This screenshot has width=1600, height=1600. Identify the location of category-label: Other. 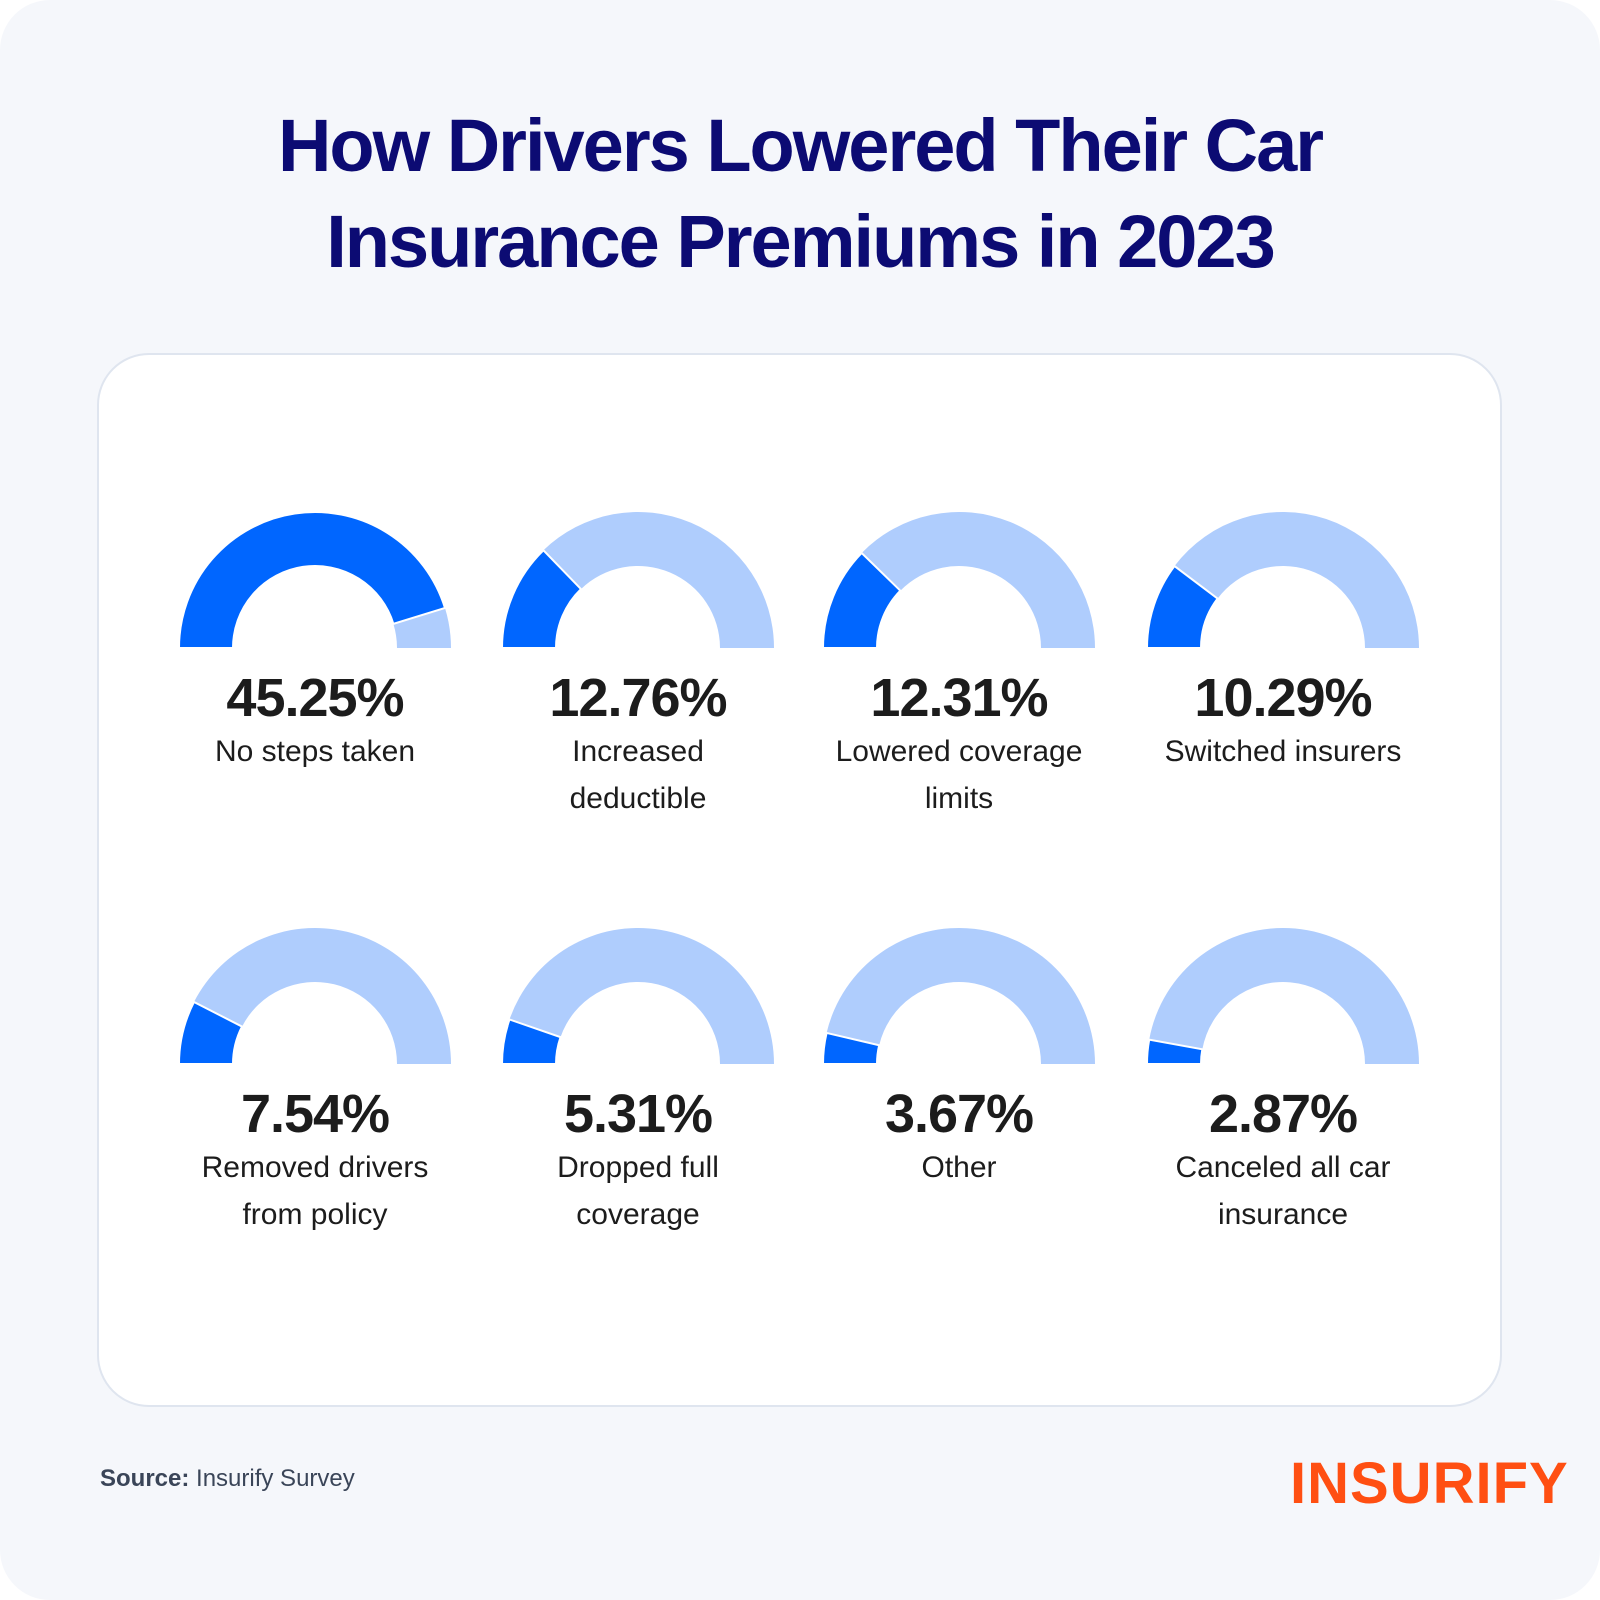
(959, 1167).